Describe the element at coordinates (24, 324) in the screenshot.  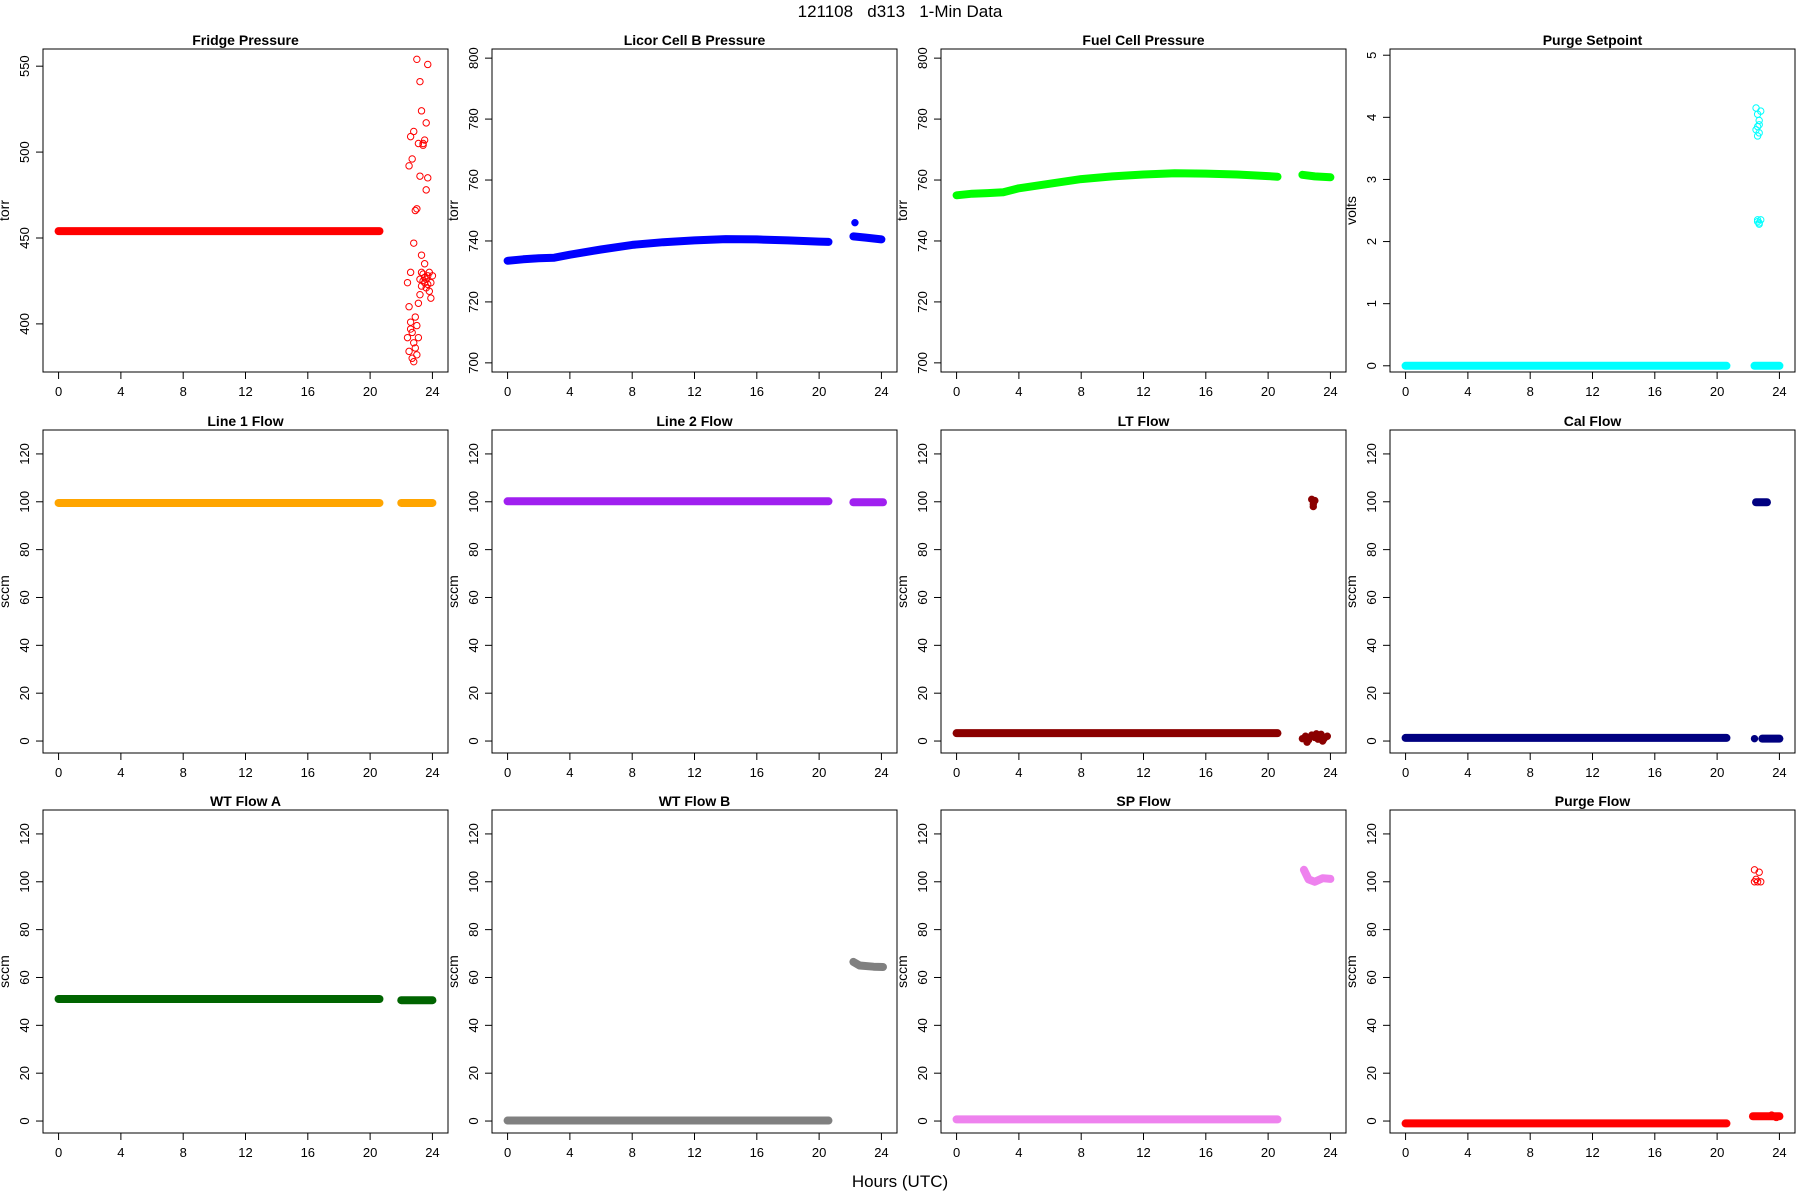
I see `y-tick-label: 400` at that location.